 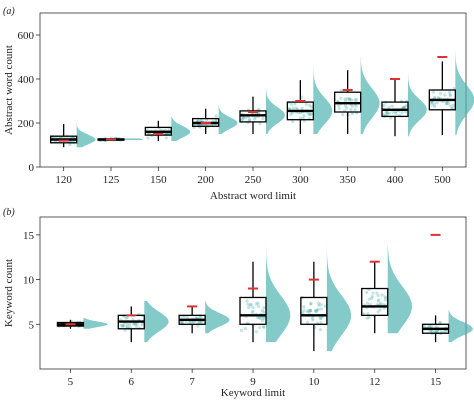 I want to click on x-tick-label: 15, so click(x=436, y=382).